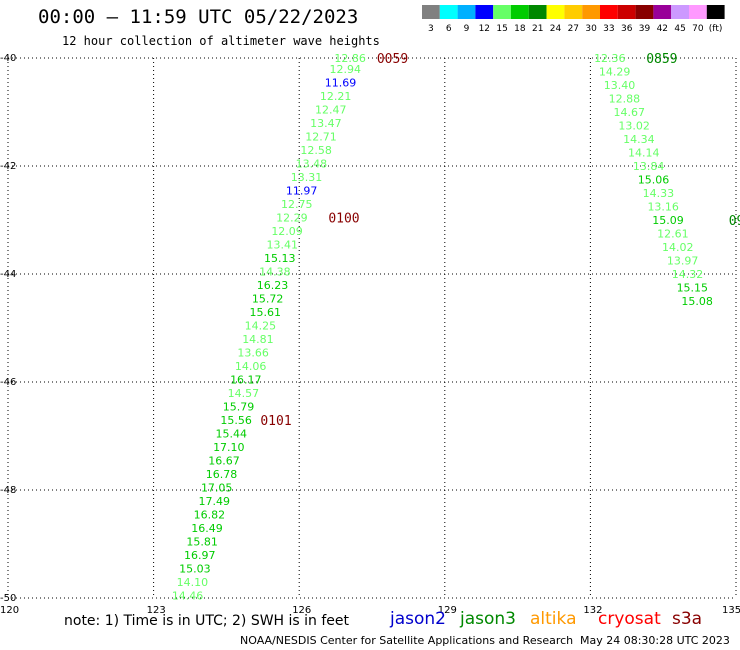  What do you see at coordinates (343, 218) in the screenshot?
I see `pass-time-label: 0100` at bounding box center [343, 218].